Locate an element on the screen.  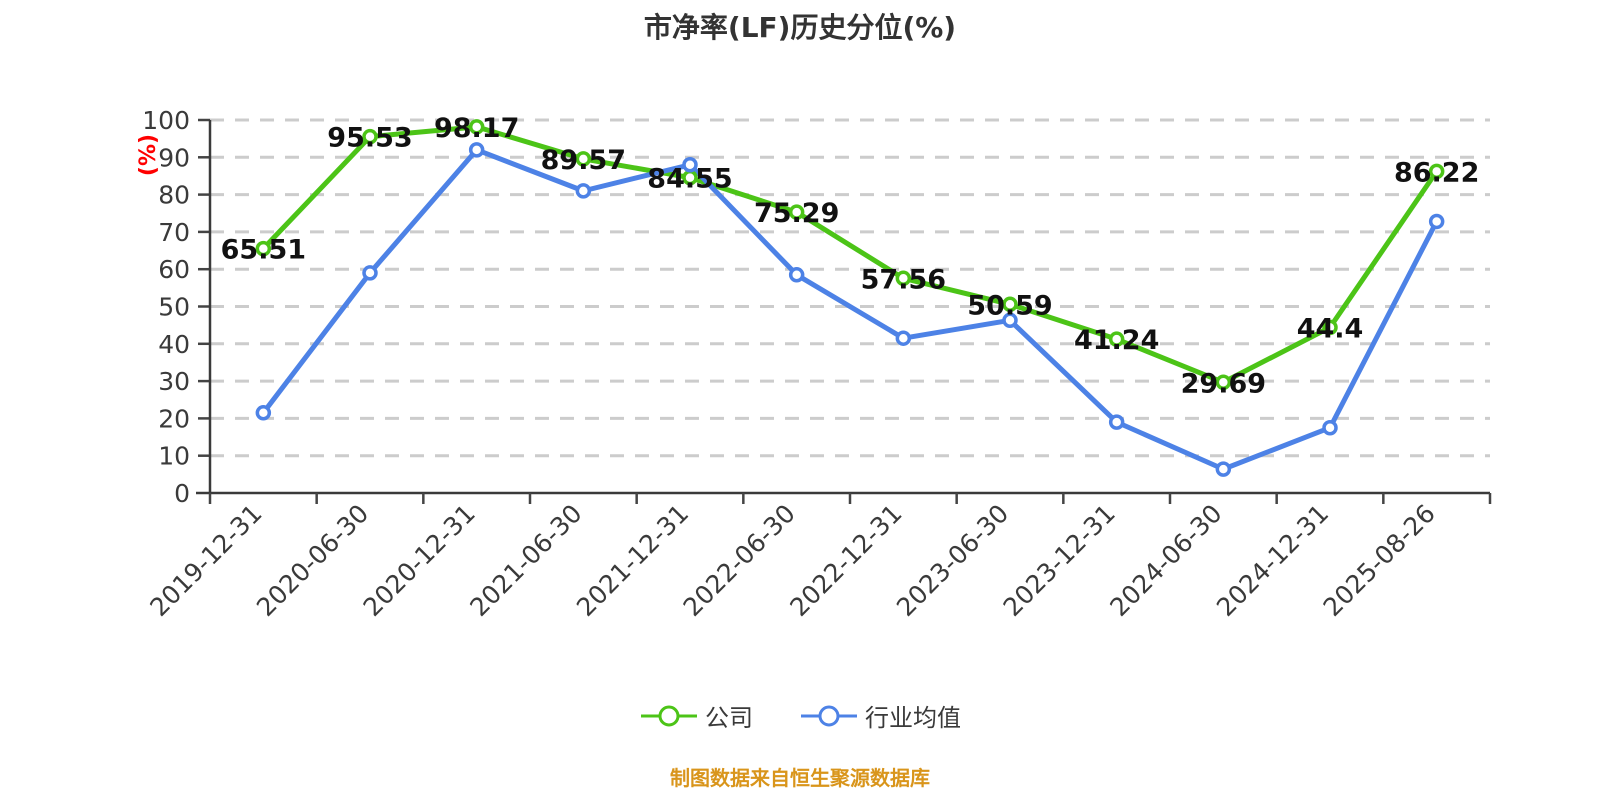
x-axis-tick-label: 2025-08-26 is located at coordinates (1379, 560).